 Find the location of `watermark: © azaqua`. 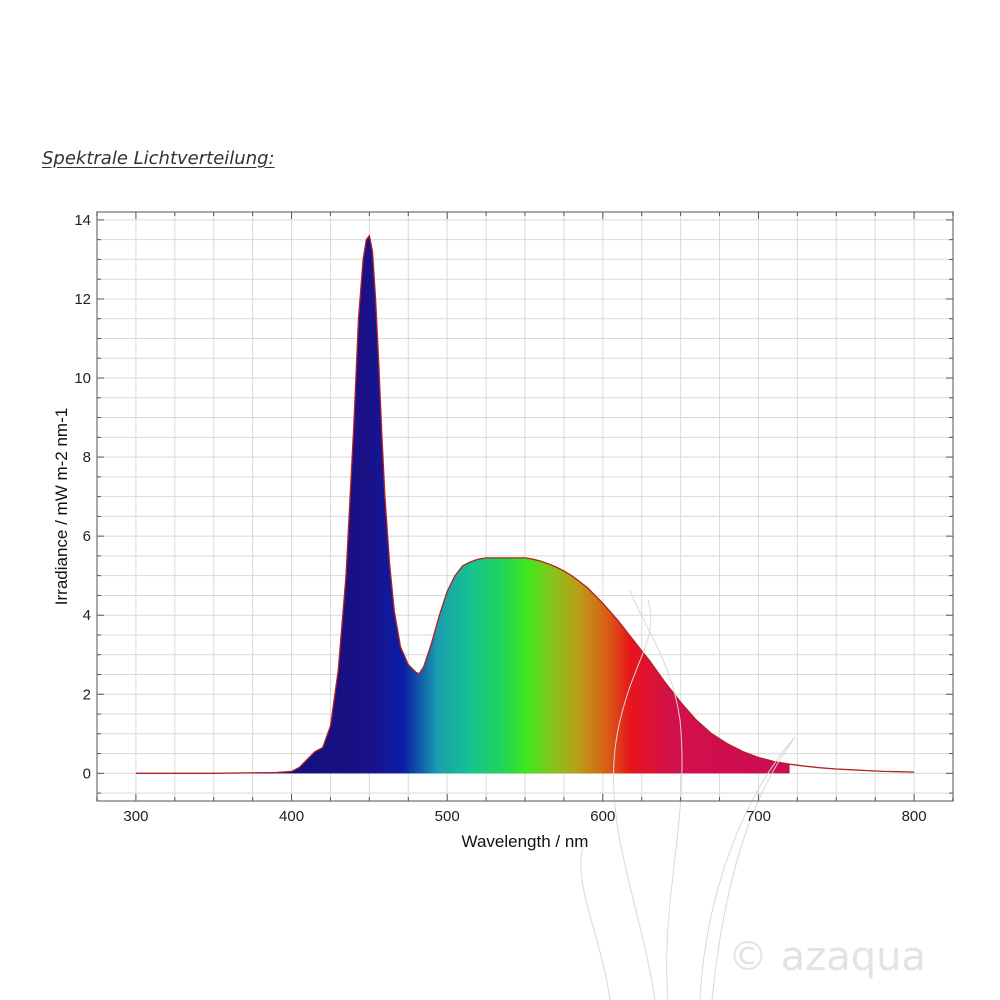

watermark: © azaqua is located at coordinates (753, 794).